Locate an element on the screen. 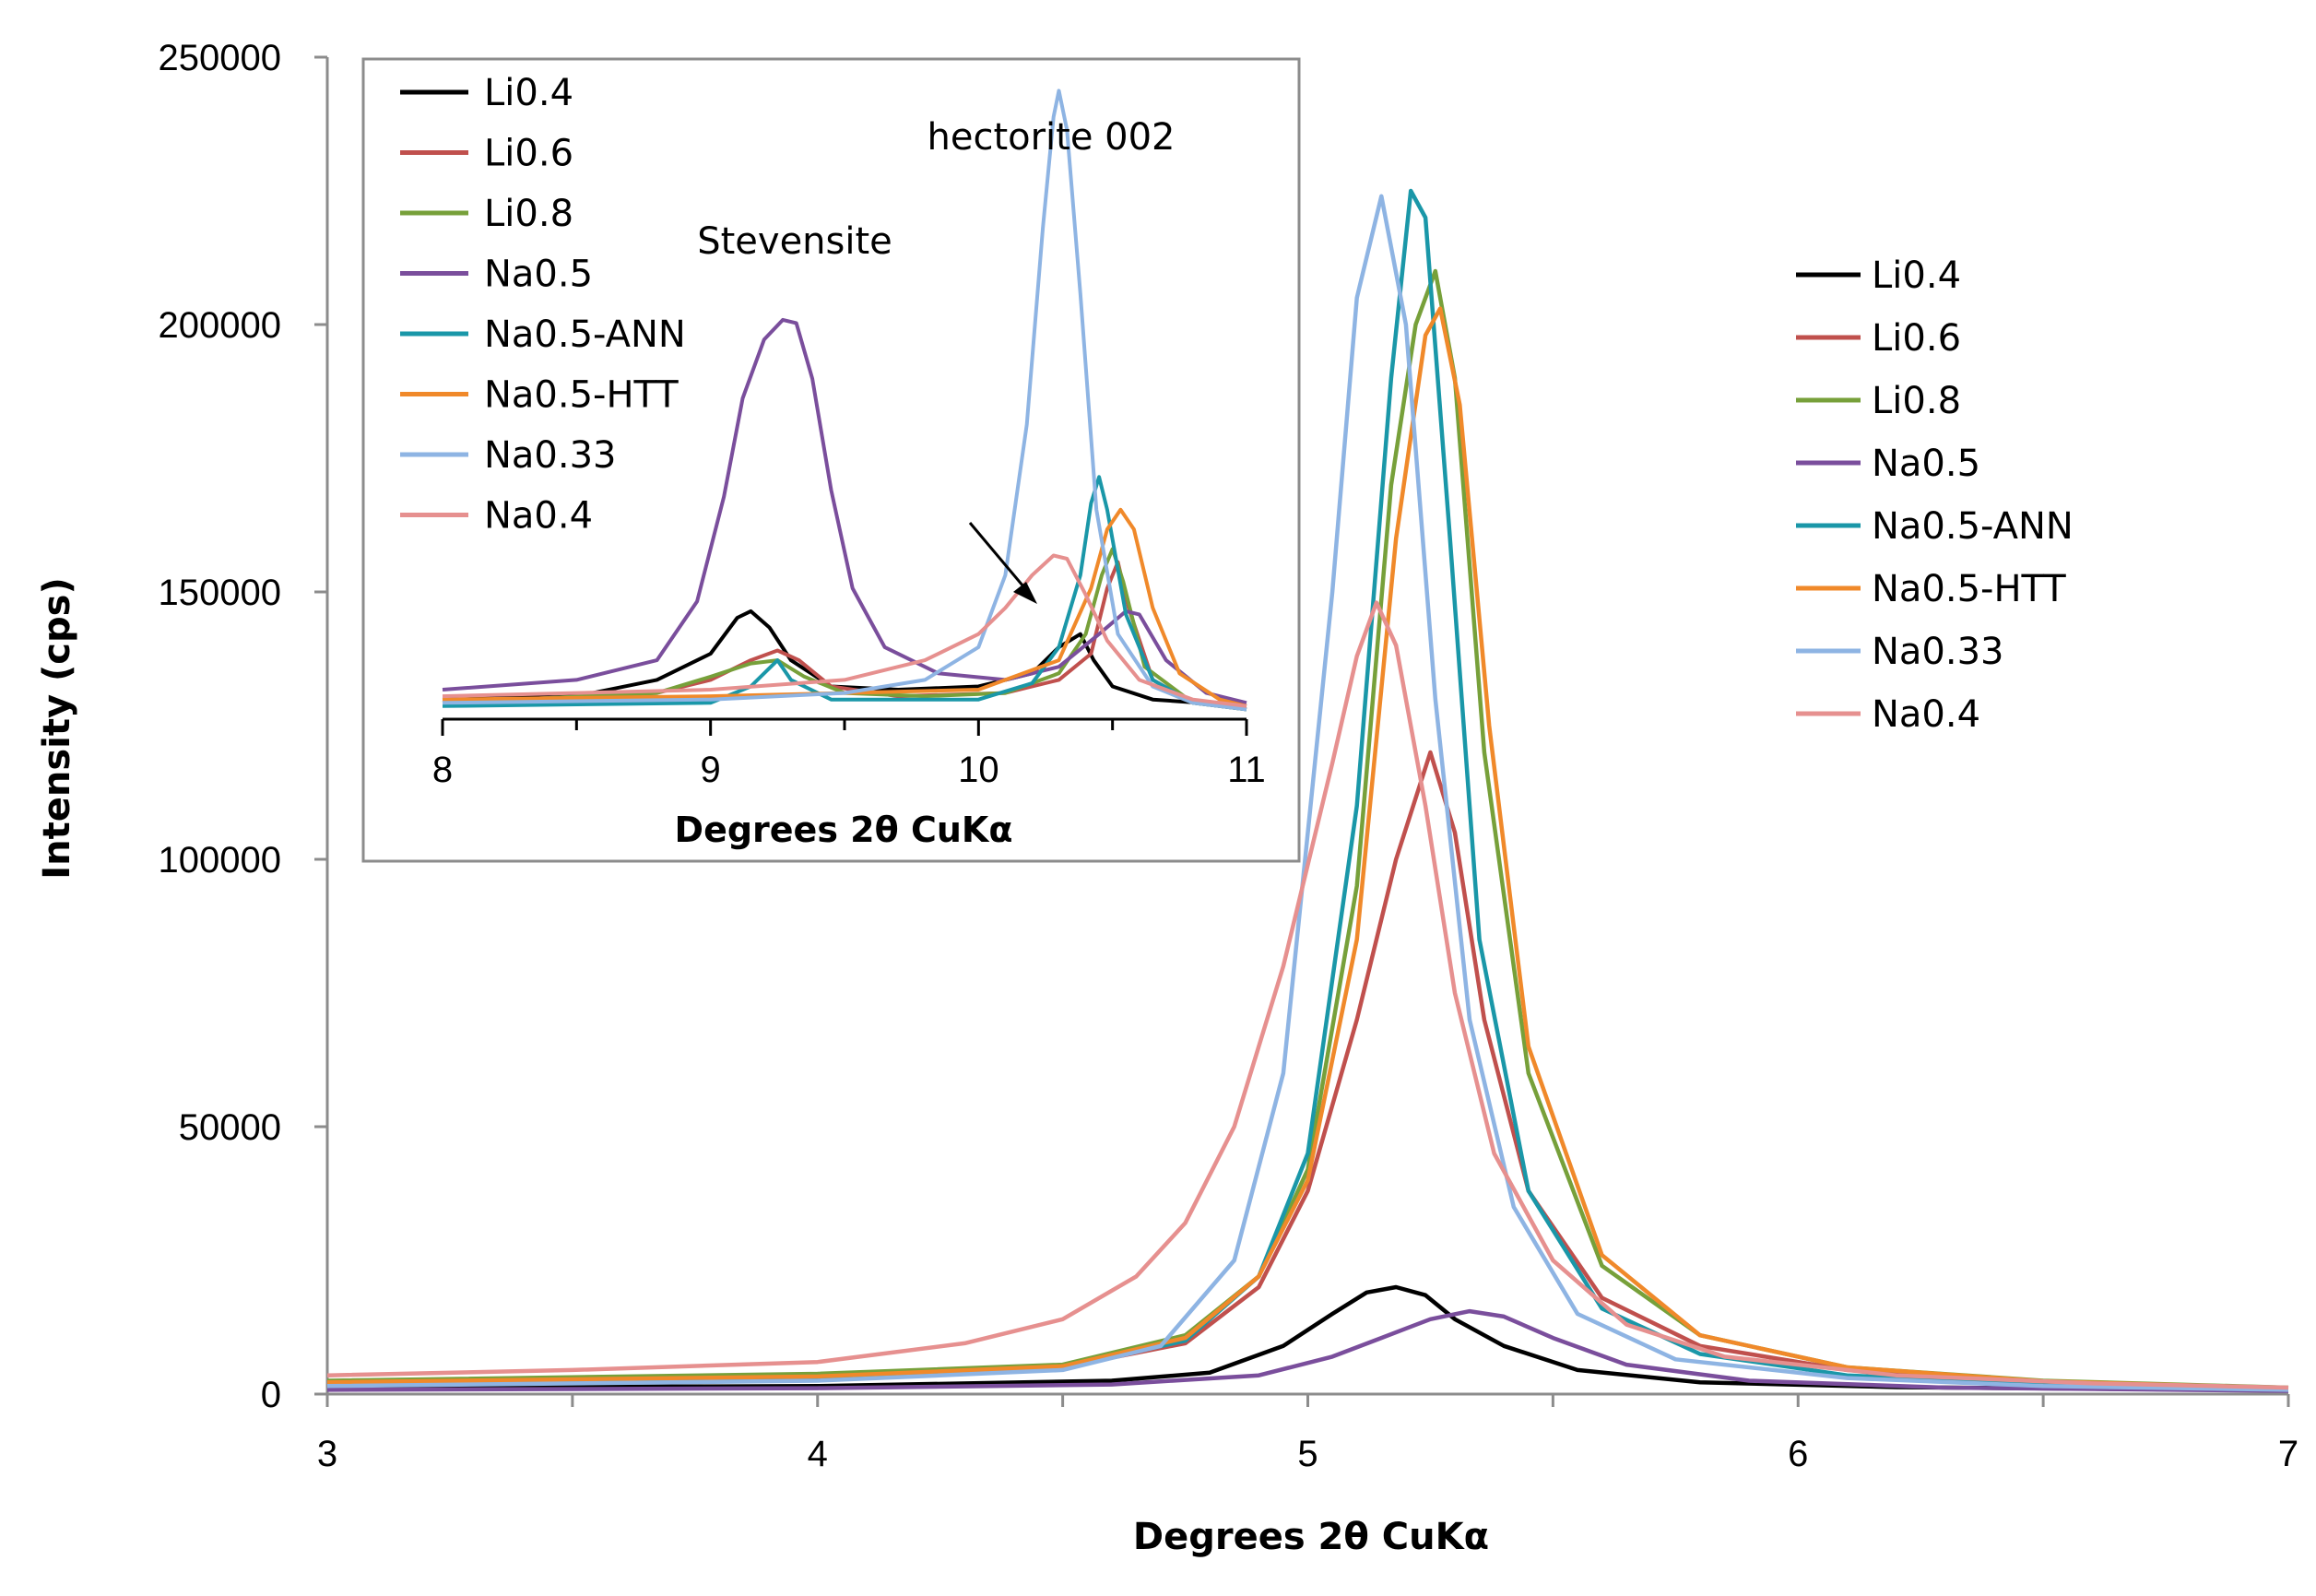  main-x-tick-label: 7 is located at coordinates (2288, 1454).